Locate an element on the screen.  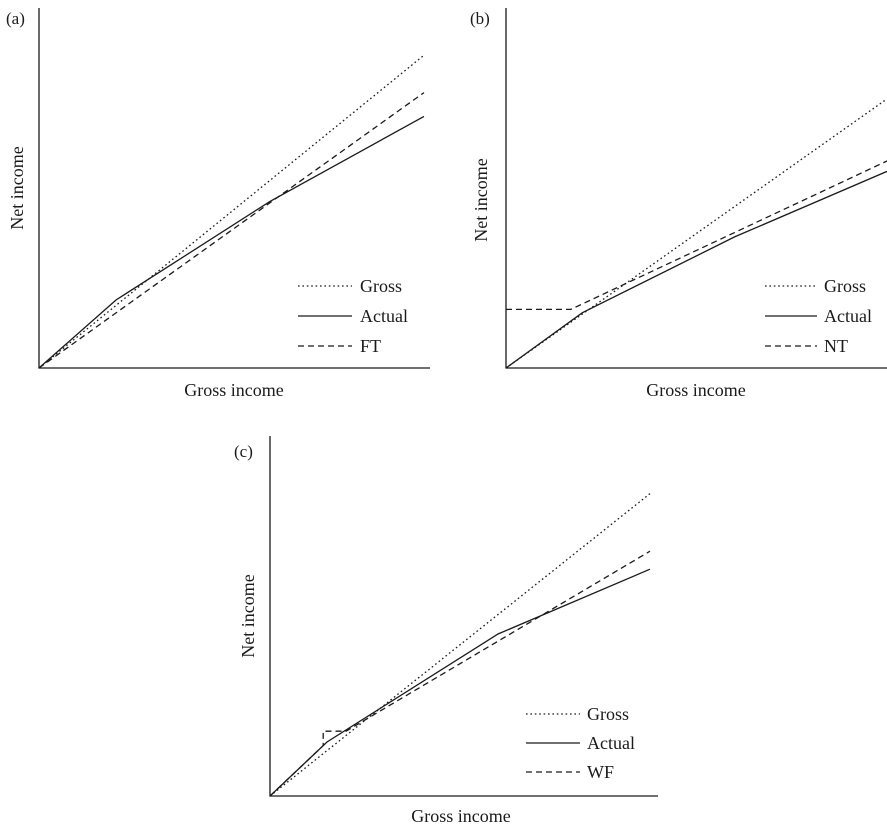
panel-b-x-axis-title: Gross income is located at coordinates (695, 390).